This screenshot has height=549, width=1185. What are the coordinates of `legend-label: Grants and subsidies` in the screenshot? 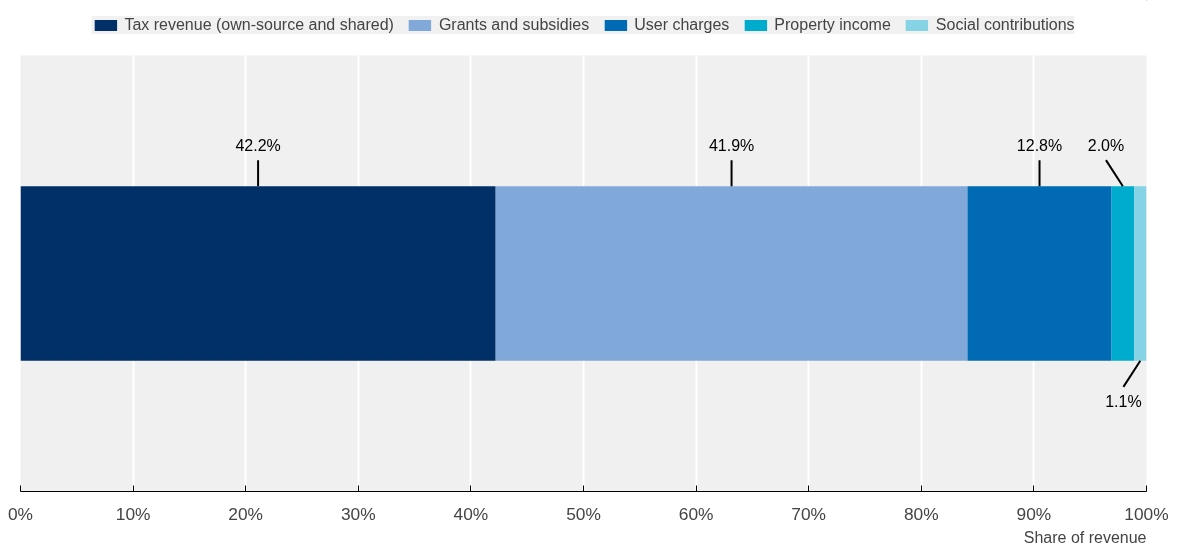 It's located at (514, 25).